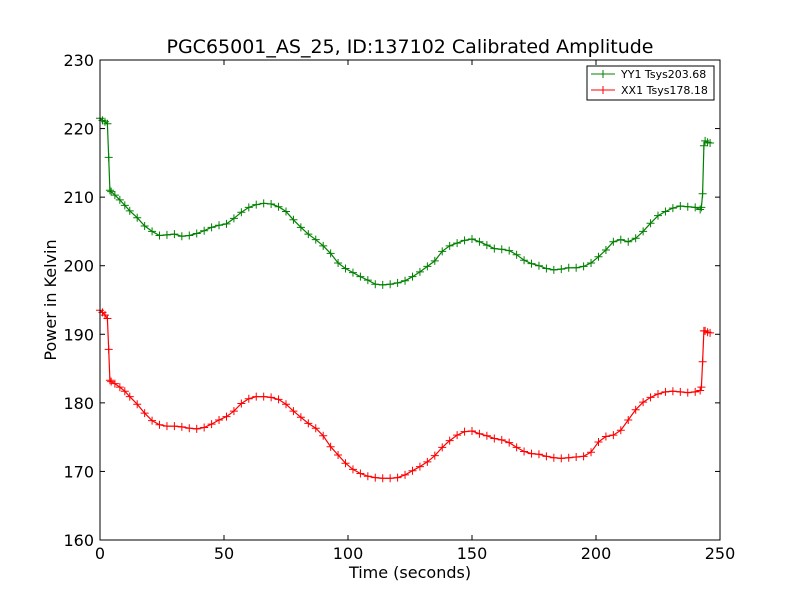 This screenshot has width=800, height=604. I want to click on legend-label-xx1: XX1 Tsys178.18, so click(664, 90).